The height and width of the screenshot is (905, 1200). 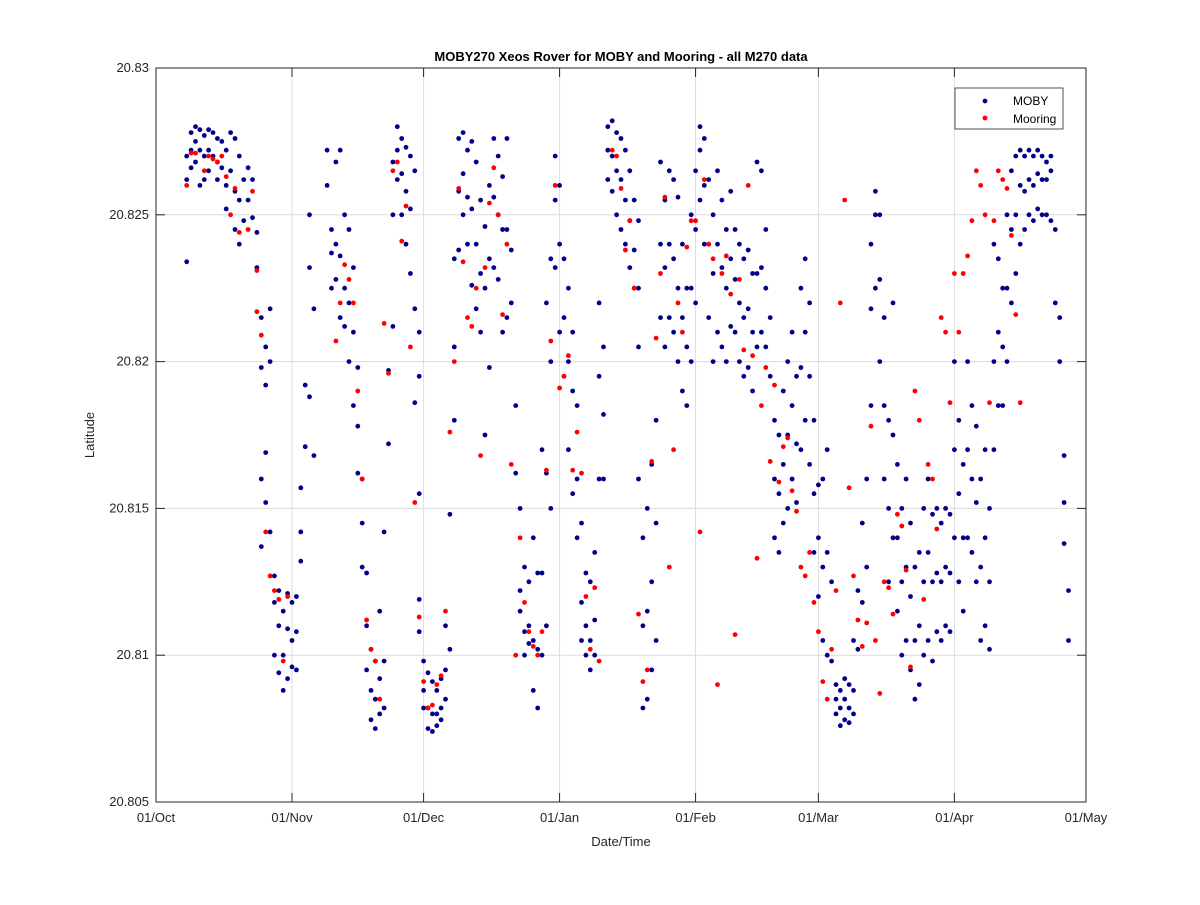 What do you see at coordinates (424, 817) in the screenshot?
I see `x-tick-label: 01/Dec` at bounding box center [424, 817].